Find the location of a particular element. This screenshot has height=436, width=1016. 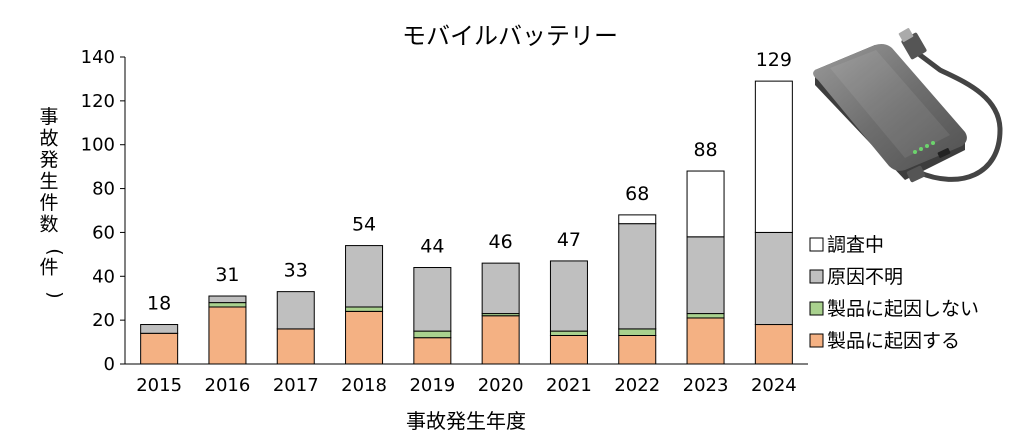

y-axis-label-char: 生 is located at coordinates (48, 182).